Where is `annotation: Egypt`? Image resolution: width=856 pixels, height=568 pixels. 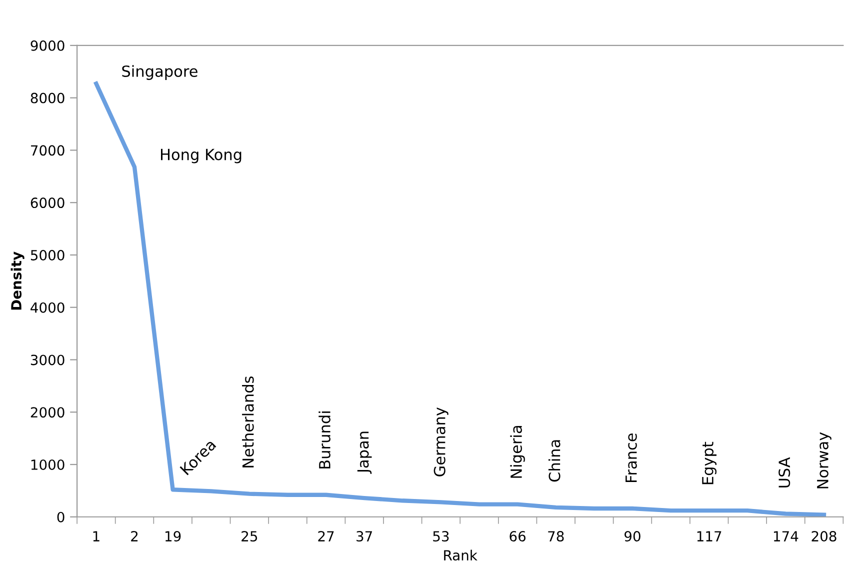
annotation: Egypt is located at coordinates (709, 463).